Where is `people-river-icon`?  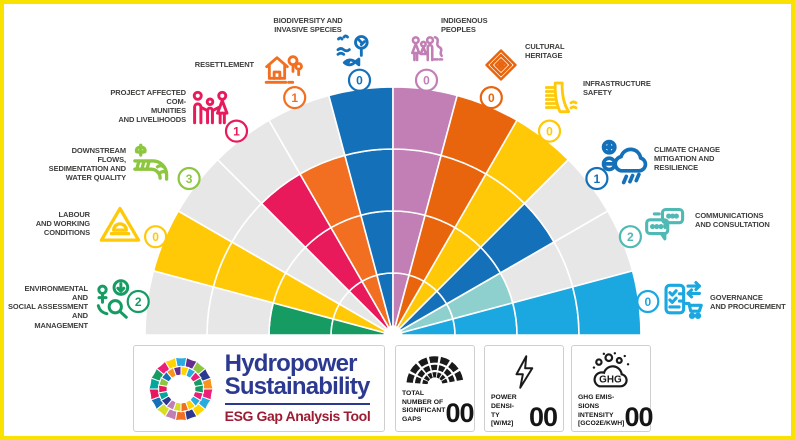
people-river-icon is located at coordinates (427, 50).